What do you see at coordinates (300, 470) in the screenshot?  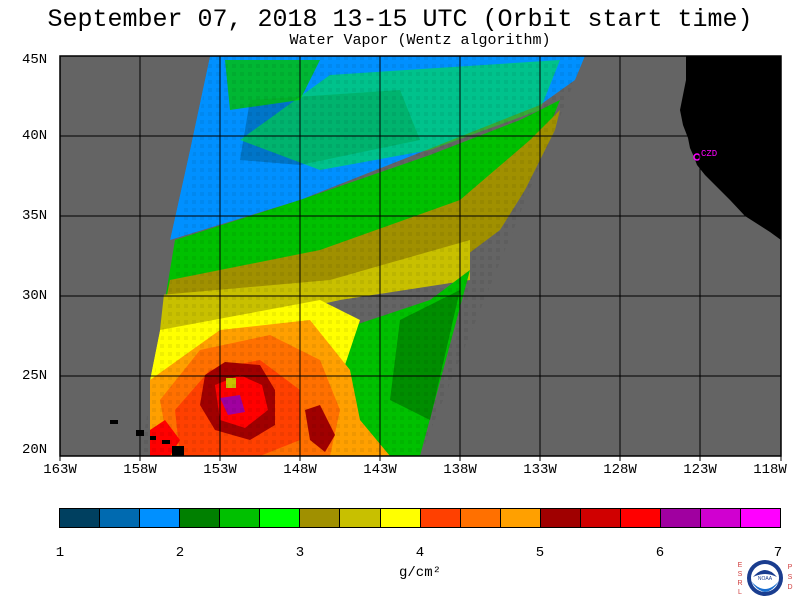 I see `lon-label-148w: 148W` at bounding box center [300, 470].